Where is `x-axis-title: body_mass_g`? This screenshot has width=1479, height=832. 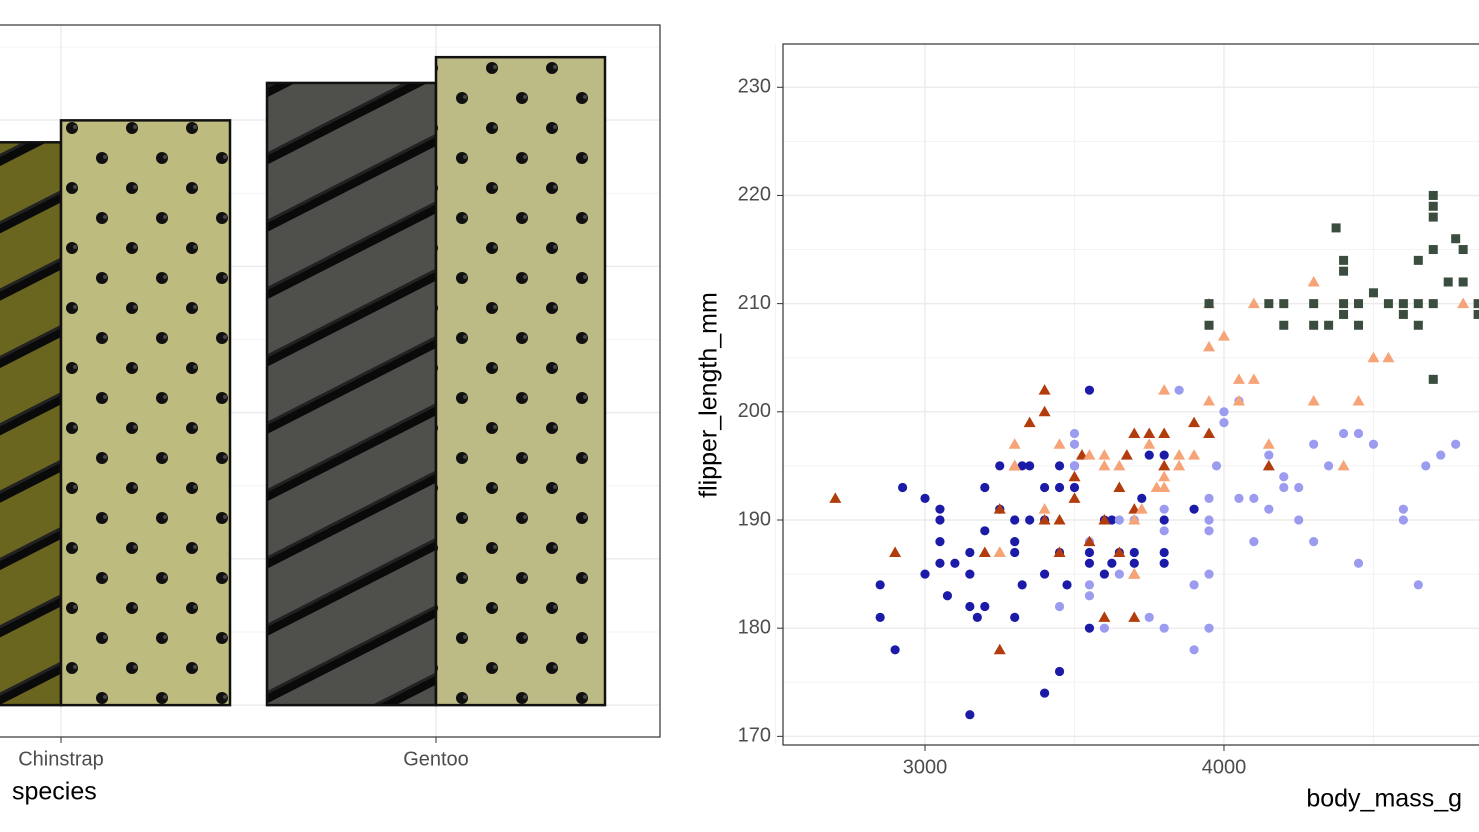 x-axis-title: body_mass_g is located at coordinates (1384, 799).